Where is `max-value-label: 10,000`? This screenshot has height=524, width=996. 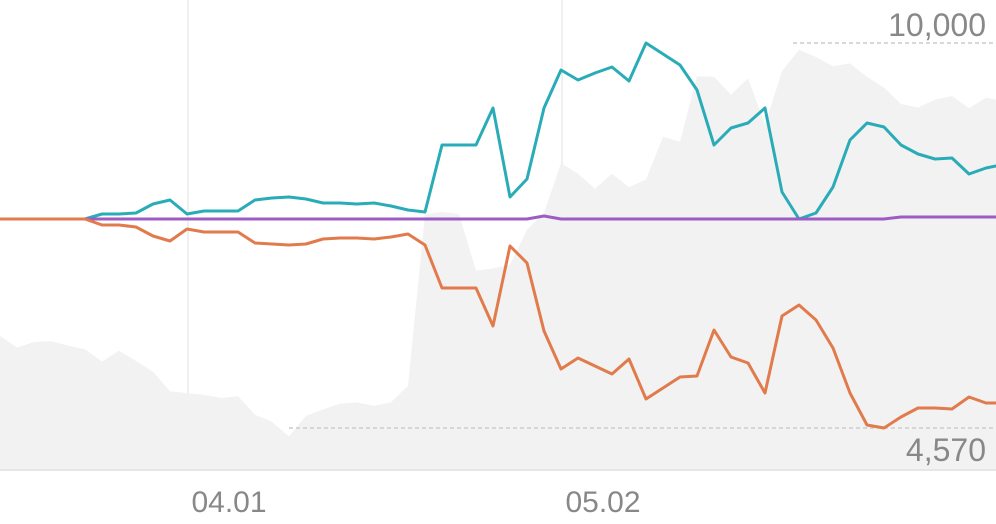 max-value-label: 10,000 is located at coordinates (937, 25).